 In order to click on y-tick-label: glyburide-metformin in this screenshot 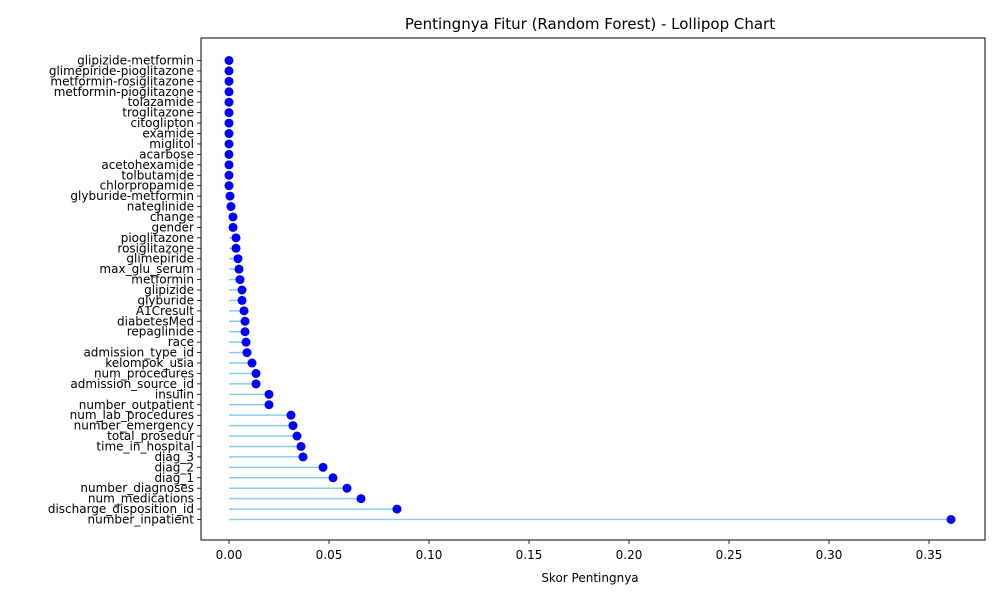, I will do `click(132, 196)`.